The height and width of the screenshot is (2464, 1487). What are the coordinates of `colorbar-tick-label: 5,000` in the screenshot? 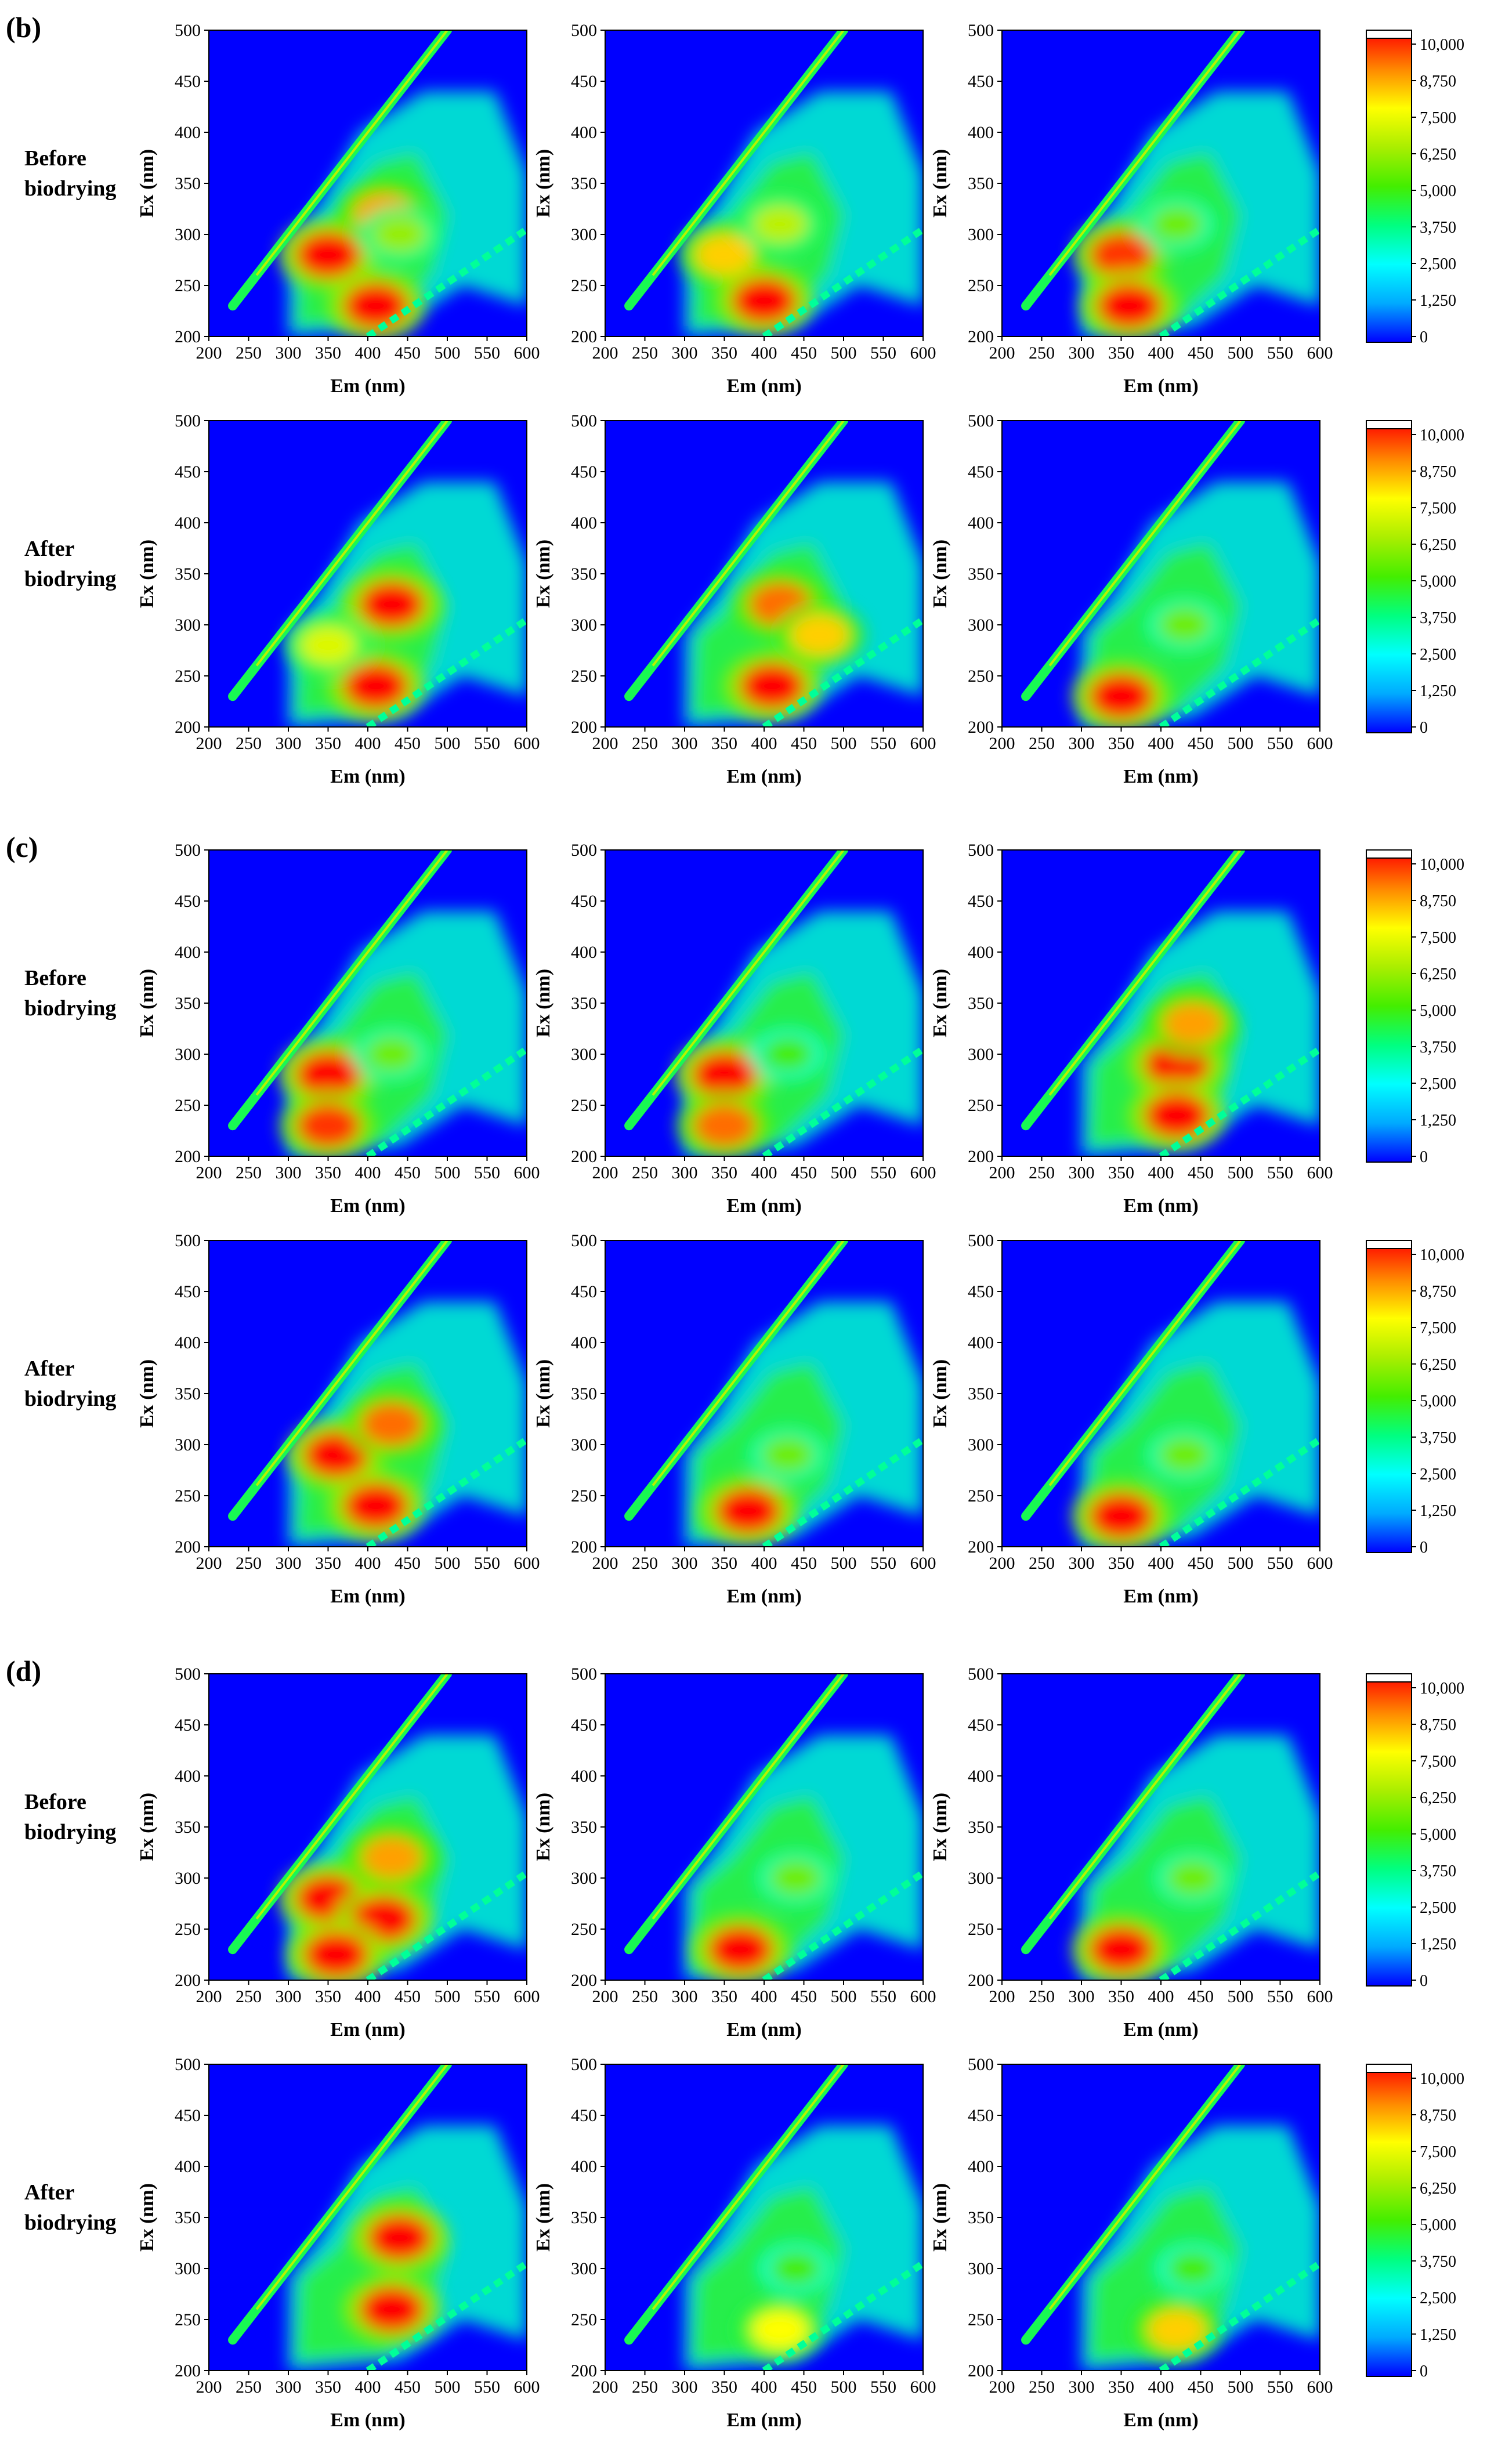 It's located at (1438, 582).